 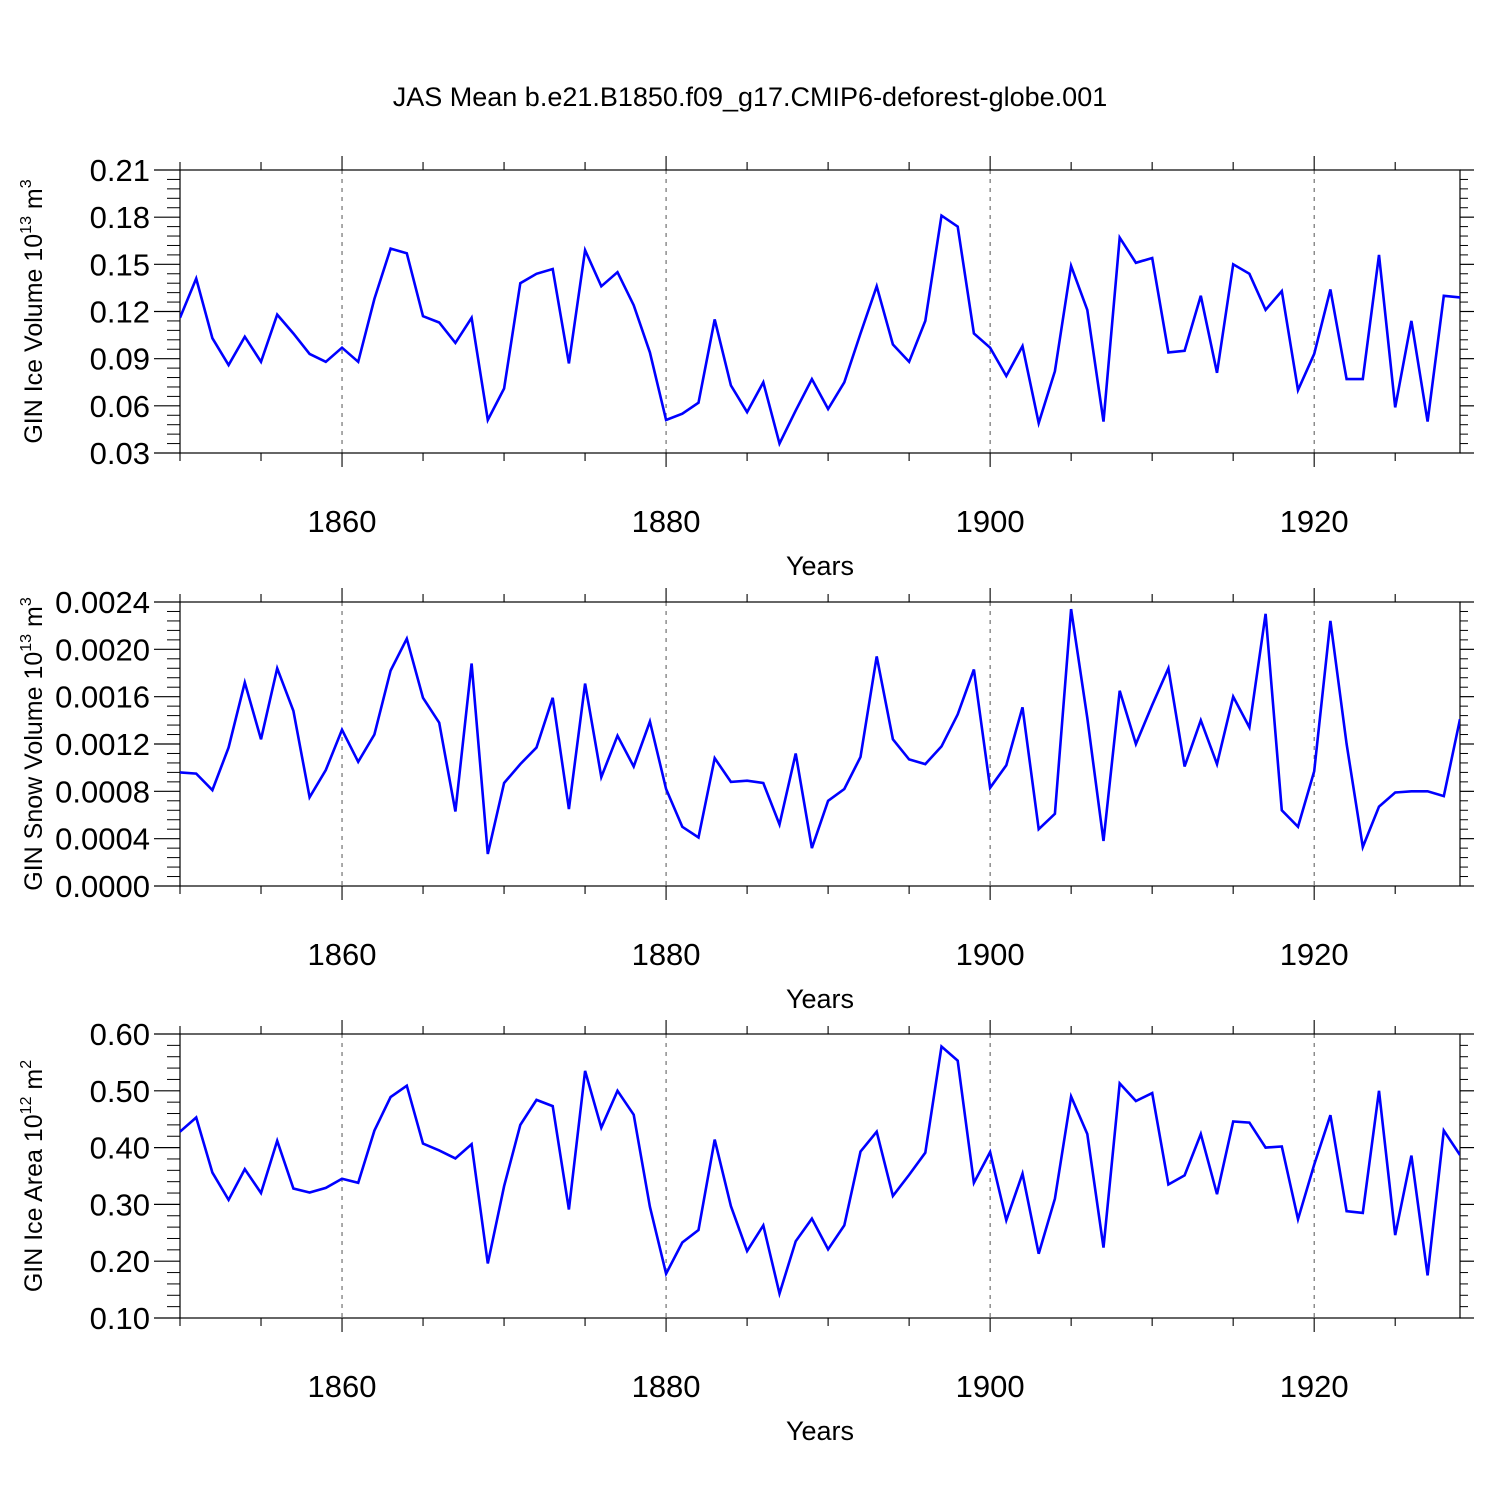 I want to click on y-tick-label: 0.06, so click(x=120, y=406).